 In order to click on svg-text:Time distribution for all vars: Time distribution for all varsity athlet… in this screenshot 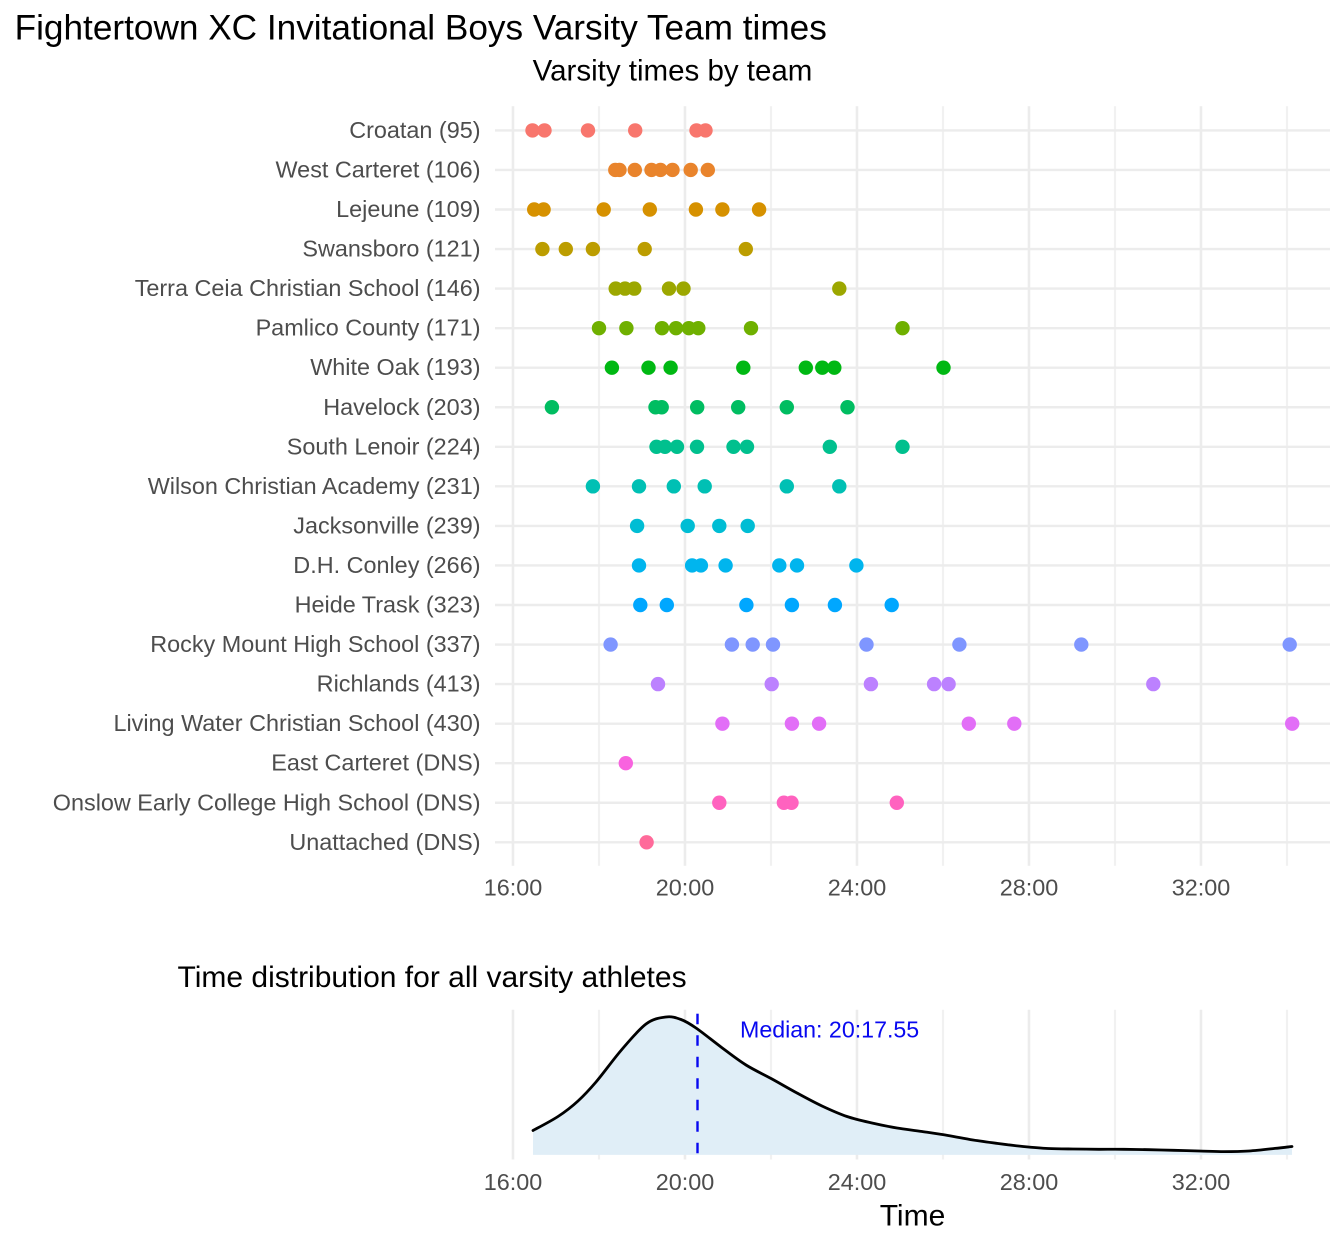, I will do `click(432, 977)`.